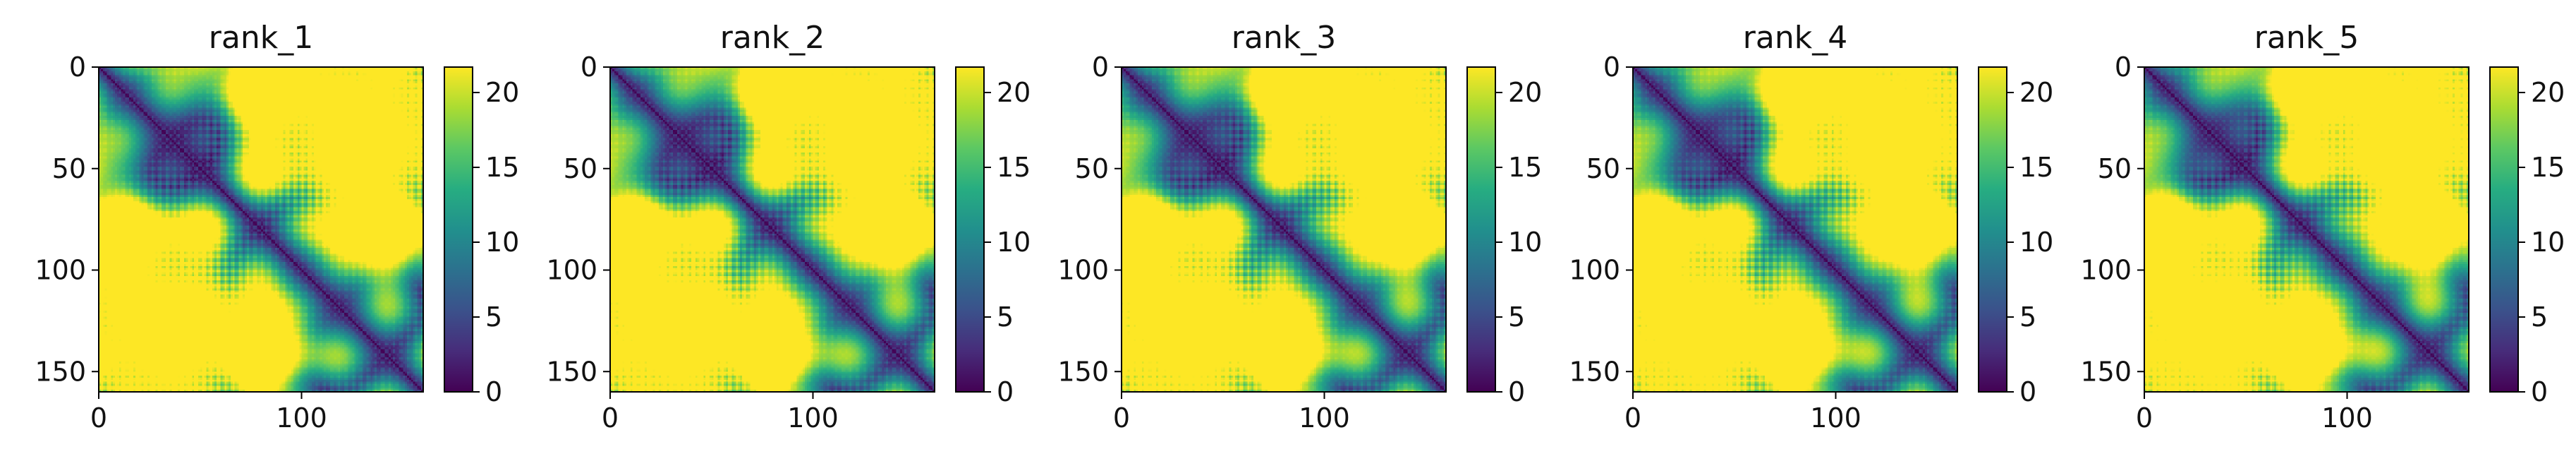 The height and width of the screenshot is (466, 2576). What do you see at coordinates (1284, 38) in the screenshot?
I see `panel-title: rank_3` at bounding box center [1284, 38].